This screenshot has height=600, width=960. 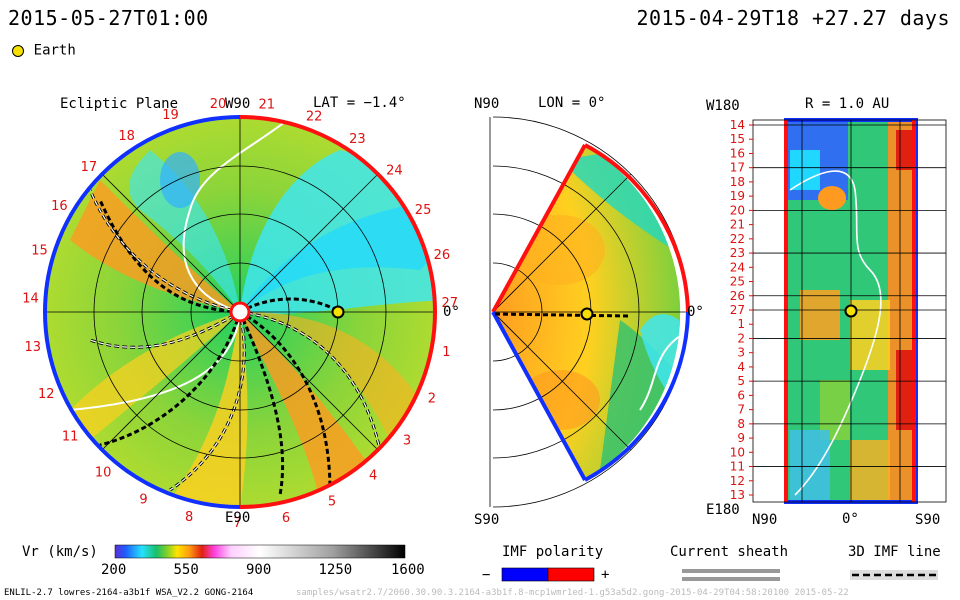 What do you see at coordinates (407, 440) in the screenshot?
I see `carrington-tick-3: 3` at bounding box center [407, 440].